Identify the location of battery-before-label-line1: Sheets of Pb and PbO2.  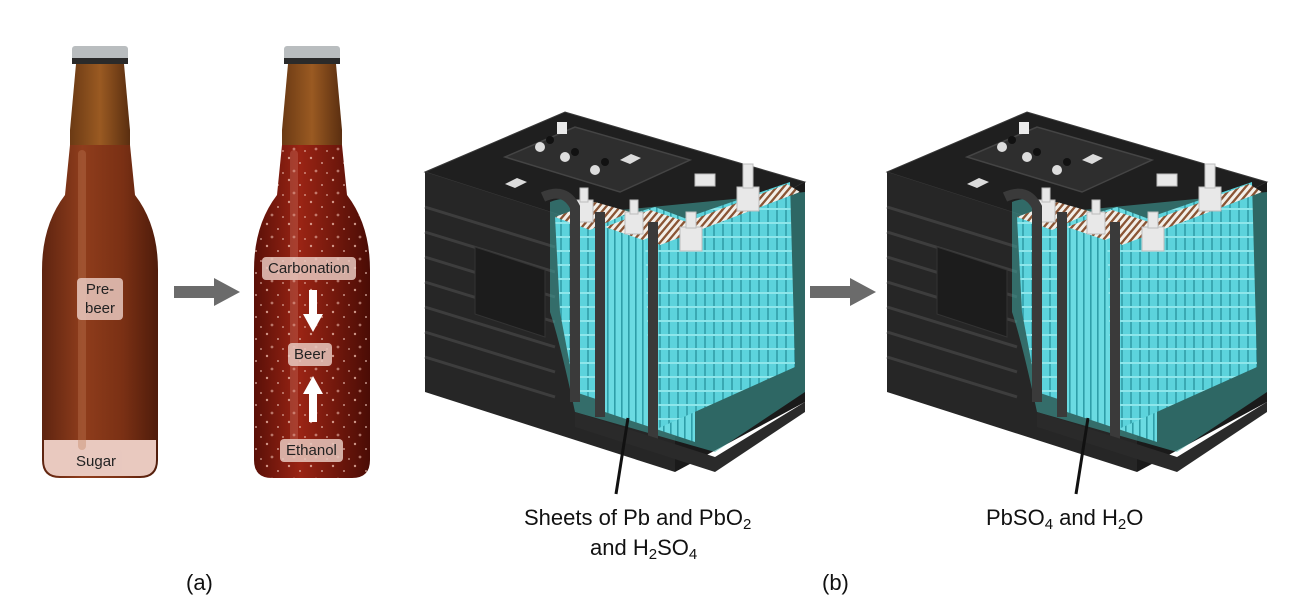
(638, 519).